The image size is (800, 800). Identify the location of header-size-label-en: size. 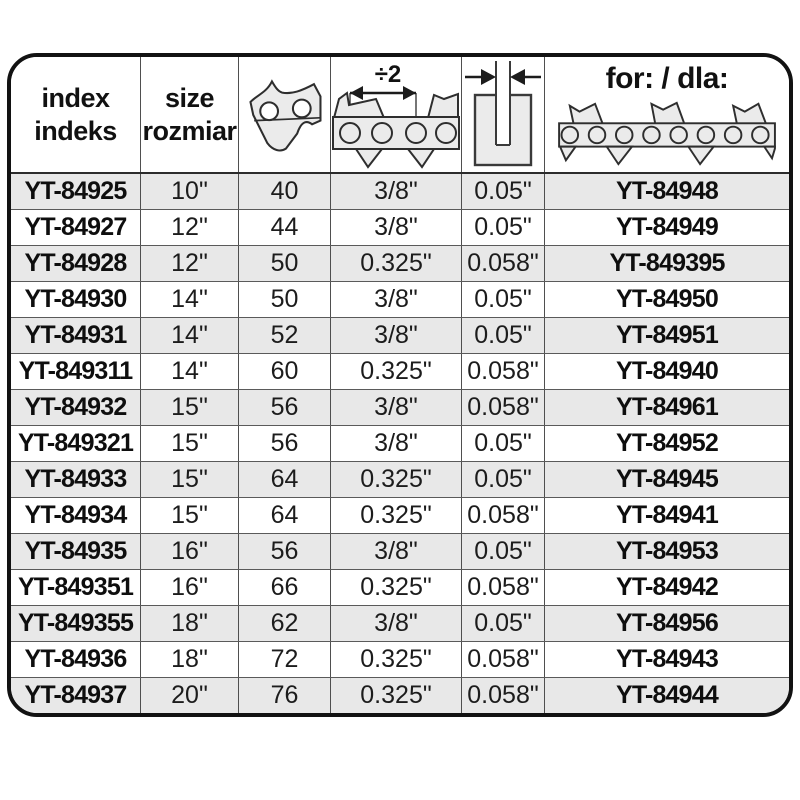
(189, 97).